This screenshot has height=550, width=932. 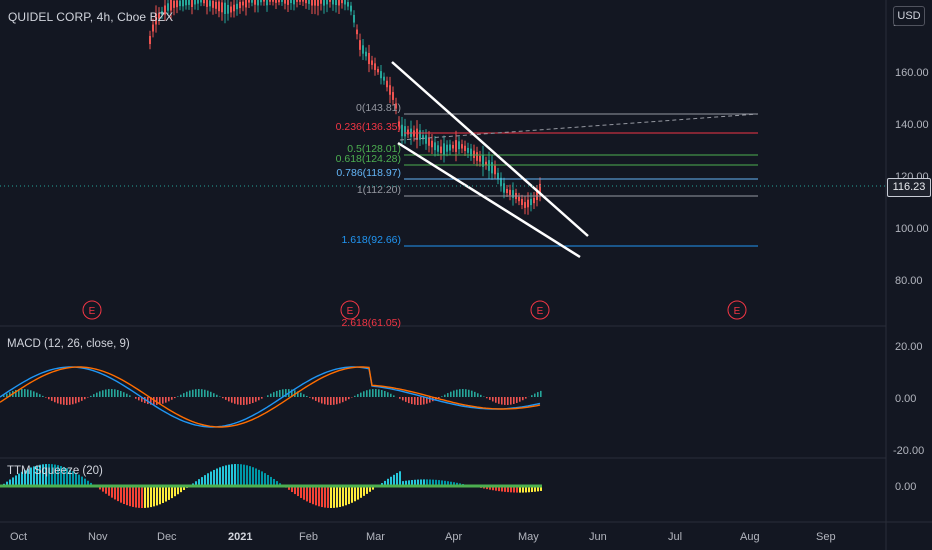 I want to click on earnings-marker-feb: E, so click(x=350, y=310).